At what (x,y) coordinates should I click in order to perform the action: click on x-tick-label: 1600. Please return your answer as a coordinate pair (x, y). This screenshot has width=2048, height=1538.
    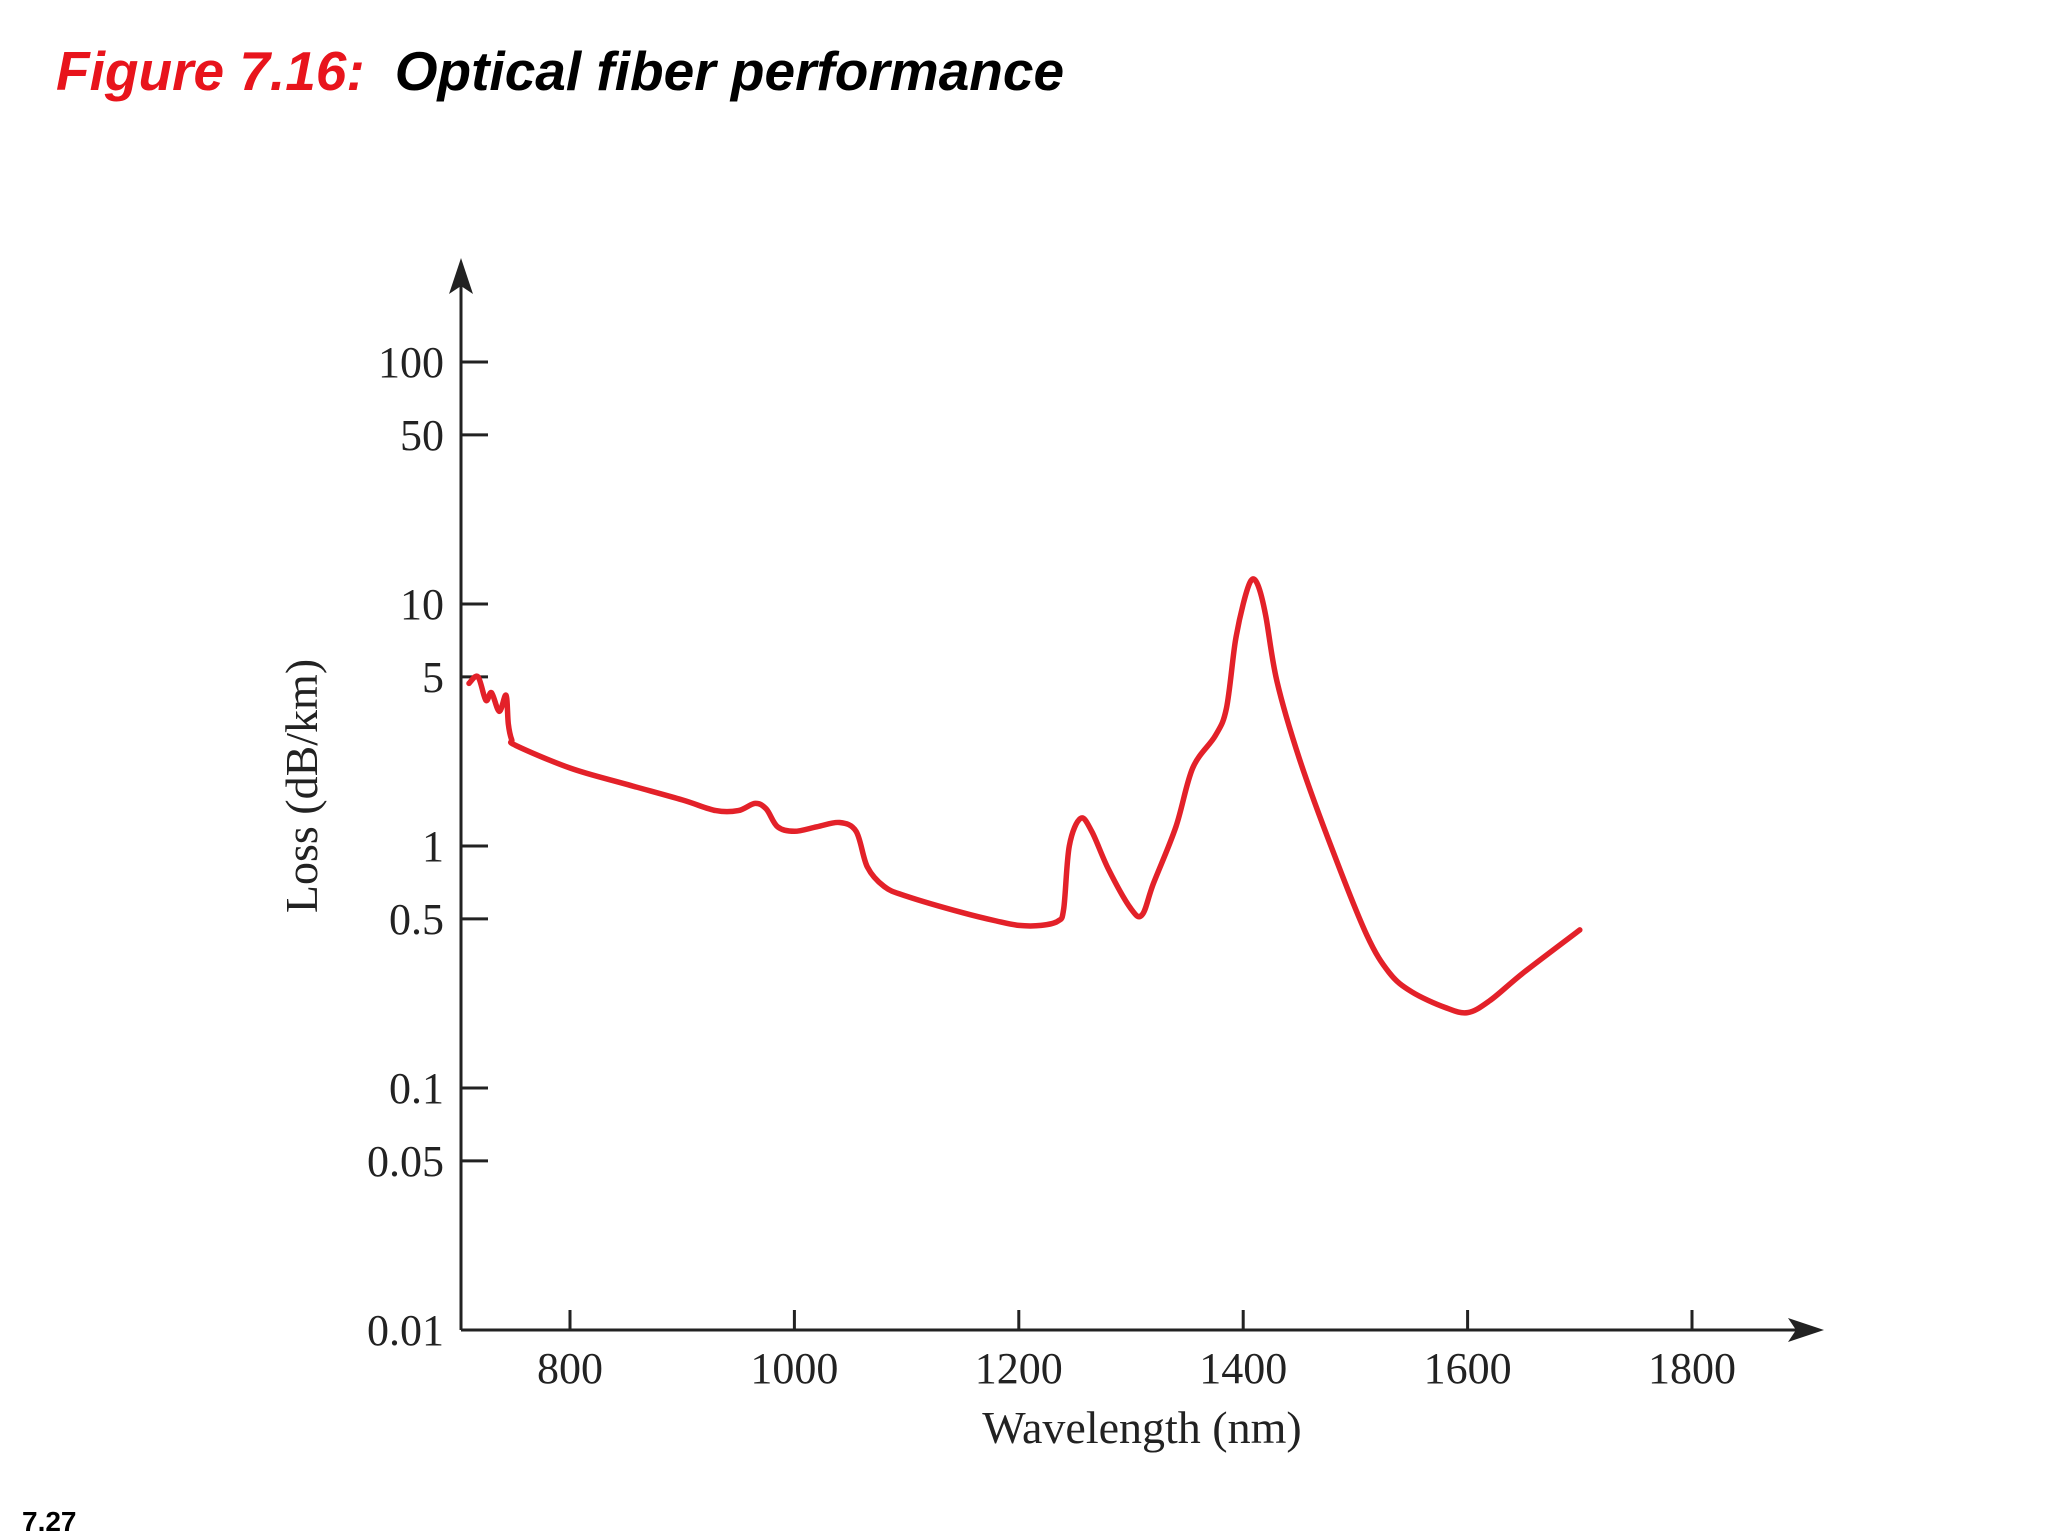
    Looking at the image, I should click on (1468, 1368).